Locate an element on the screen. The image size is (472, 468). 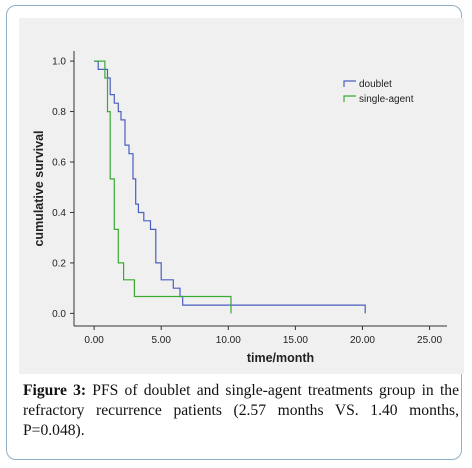
caption-label: Figure 3: is located at coordinates (55, 390).